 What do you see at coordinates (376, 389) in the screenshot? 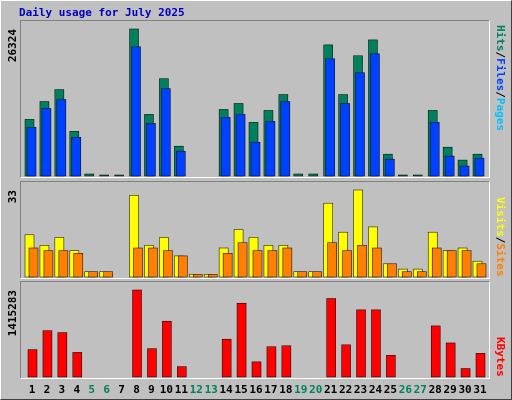
I see `x-tick-label: 24` at bounding box center [376, 389].